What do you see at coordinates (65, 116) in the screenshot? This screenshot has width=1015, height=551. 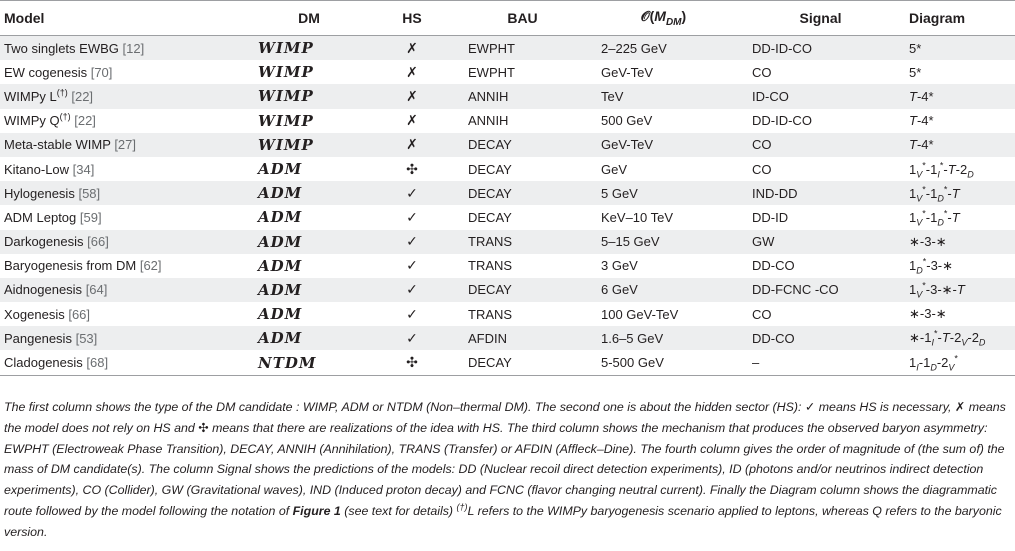 I see `model-dagger: (†)` at bounding box center [65, 116].